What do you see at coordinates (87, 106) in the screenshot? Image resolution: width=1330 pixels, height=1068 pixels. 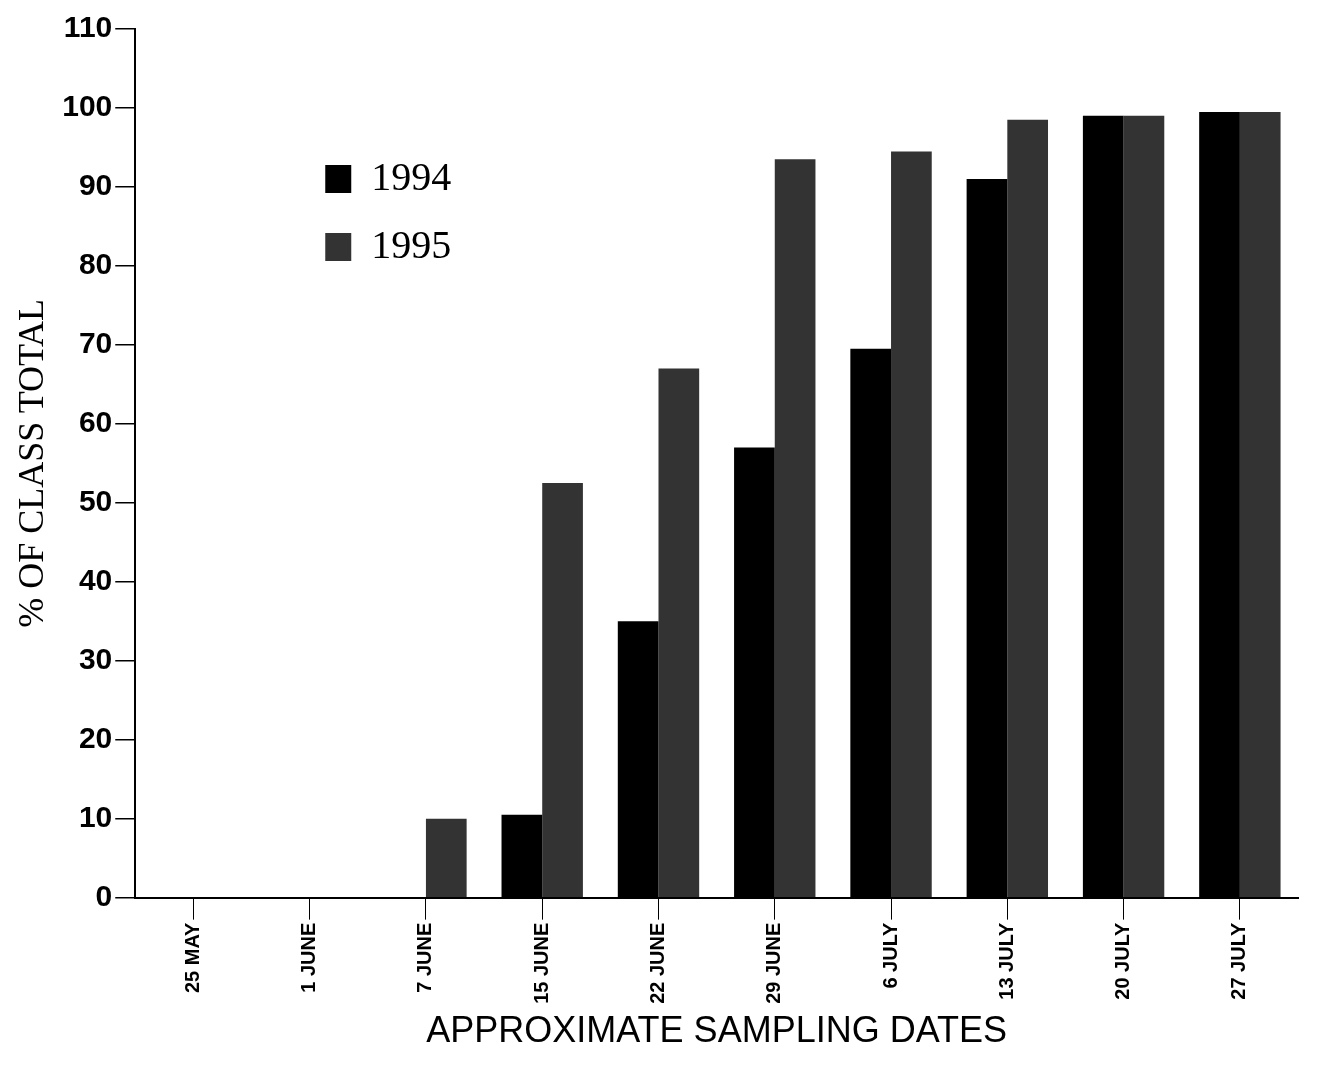 I see `y-tick-label: 100` at bounding box center [87, 106].